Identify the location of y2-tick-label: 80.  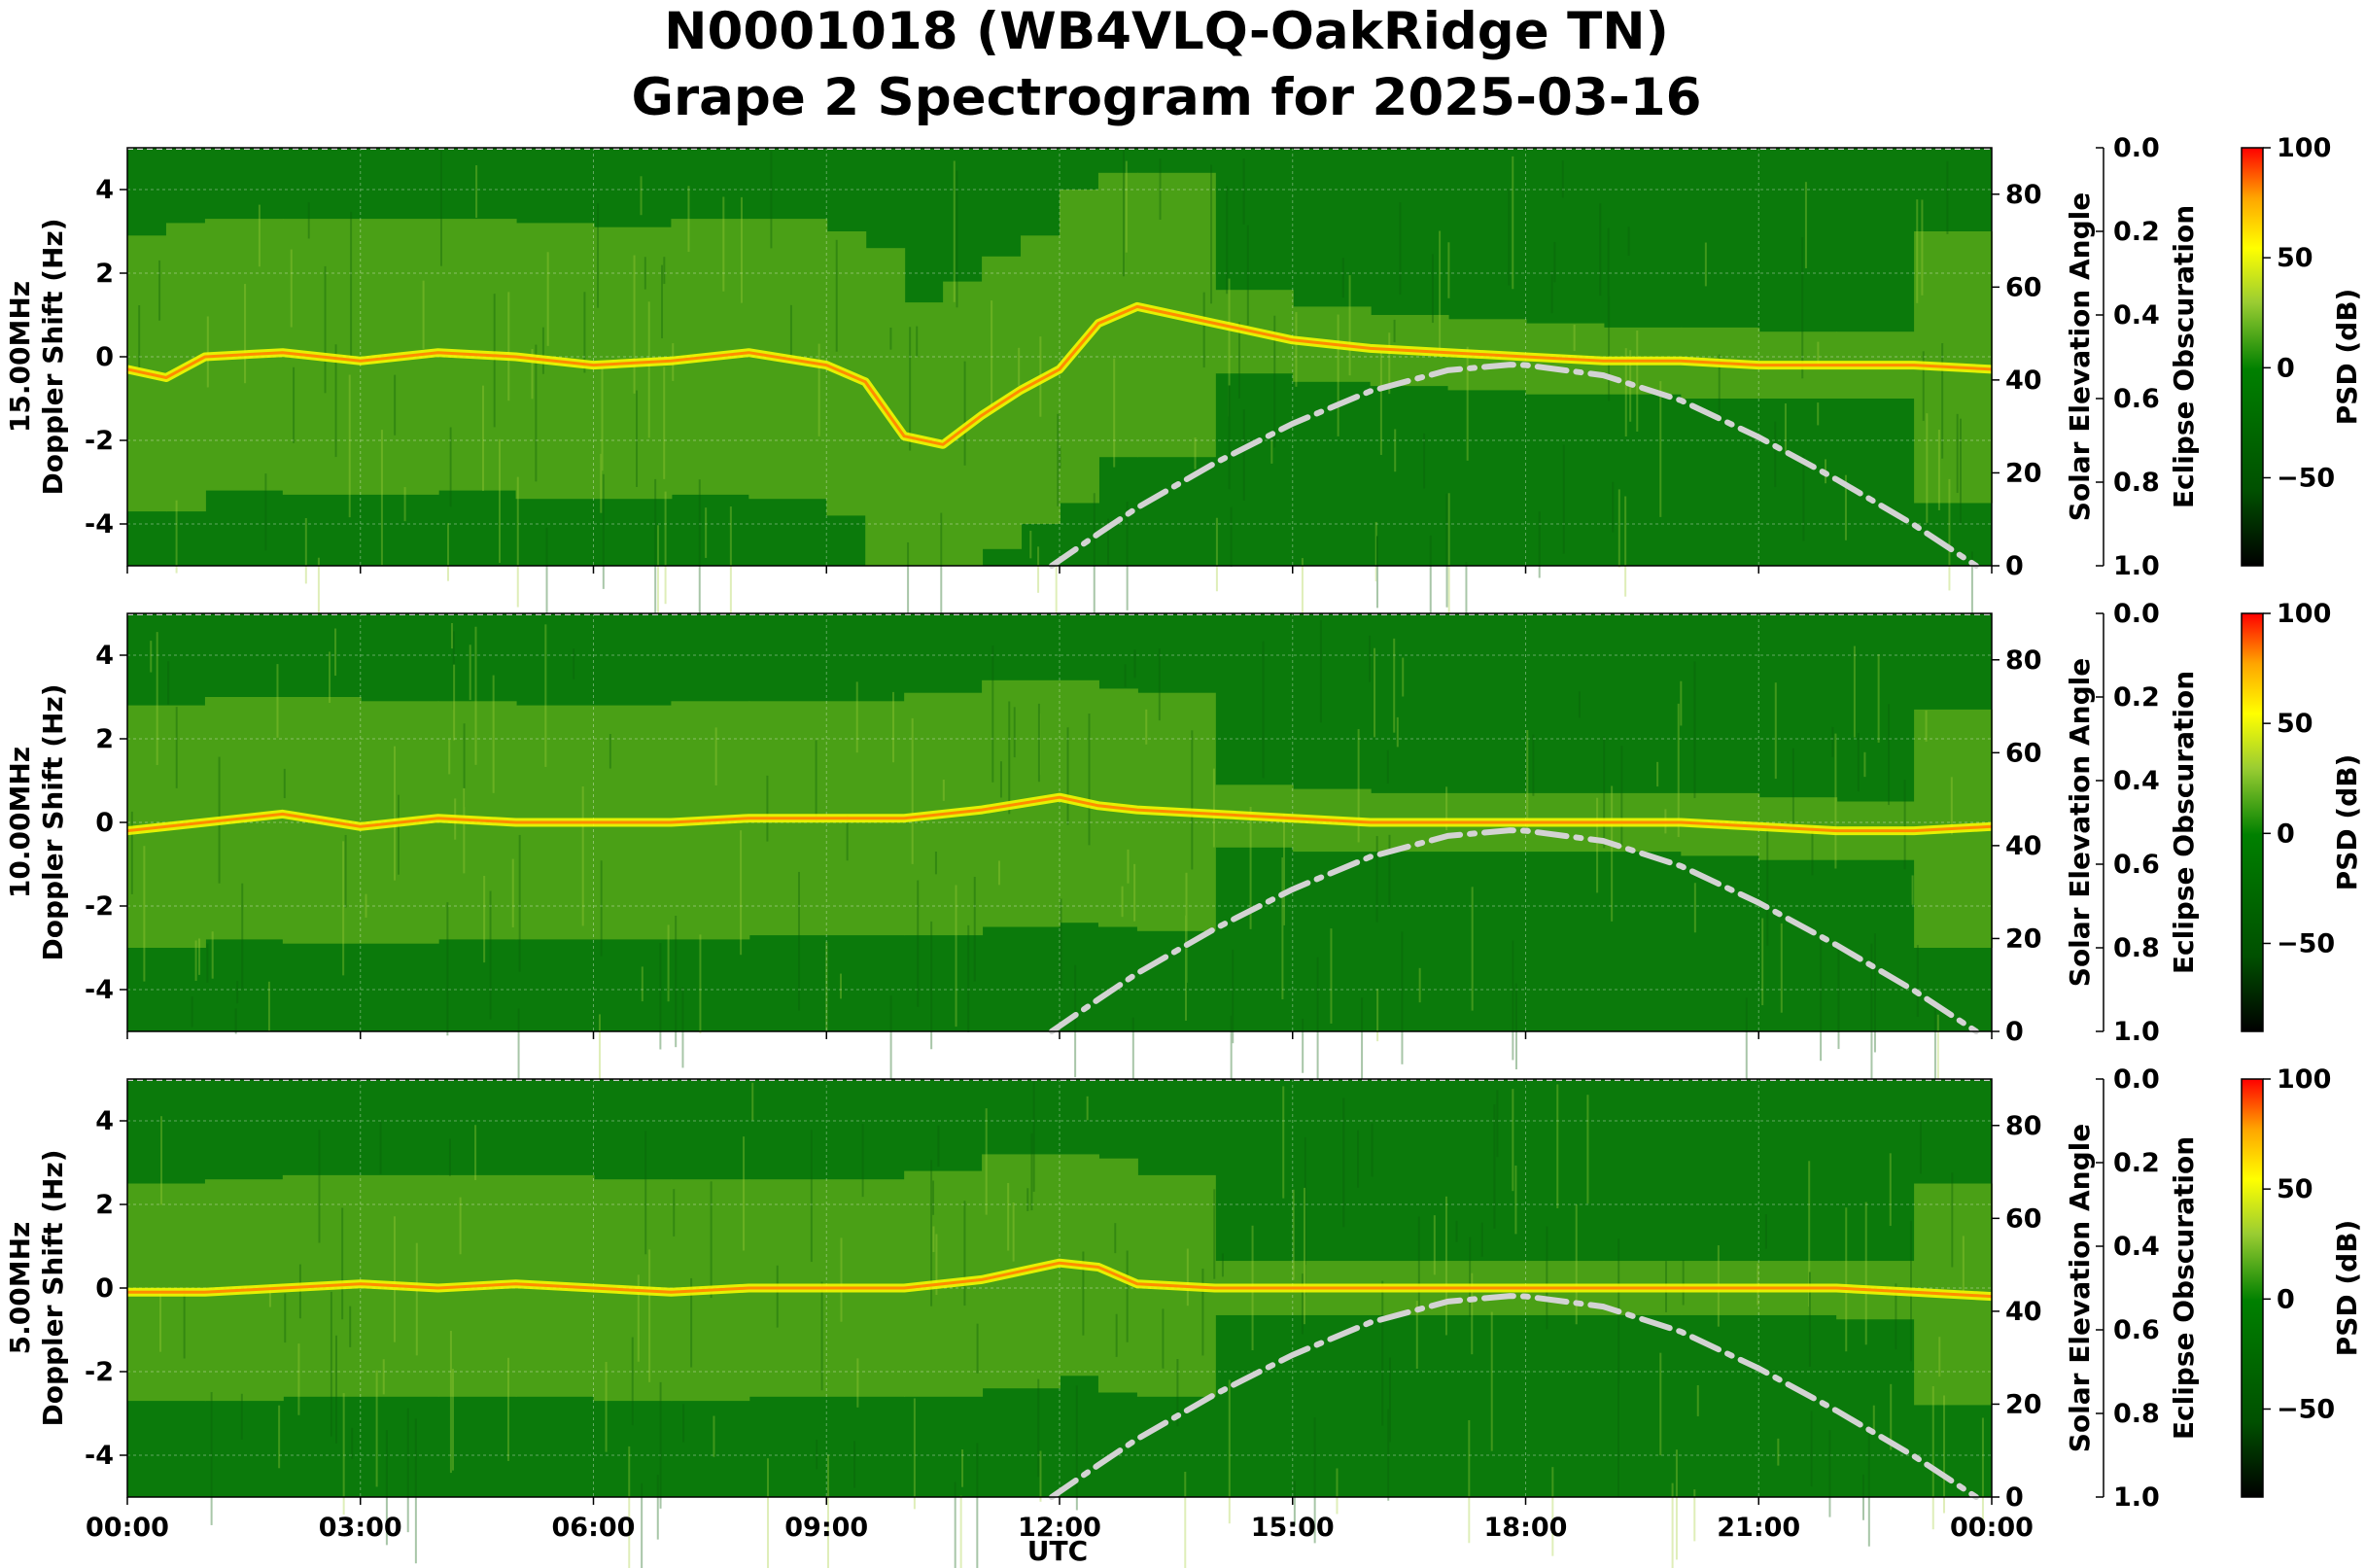
(2024, 660).